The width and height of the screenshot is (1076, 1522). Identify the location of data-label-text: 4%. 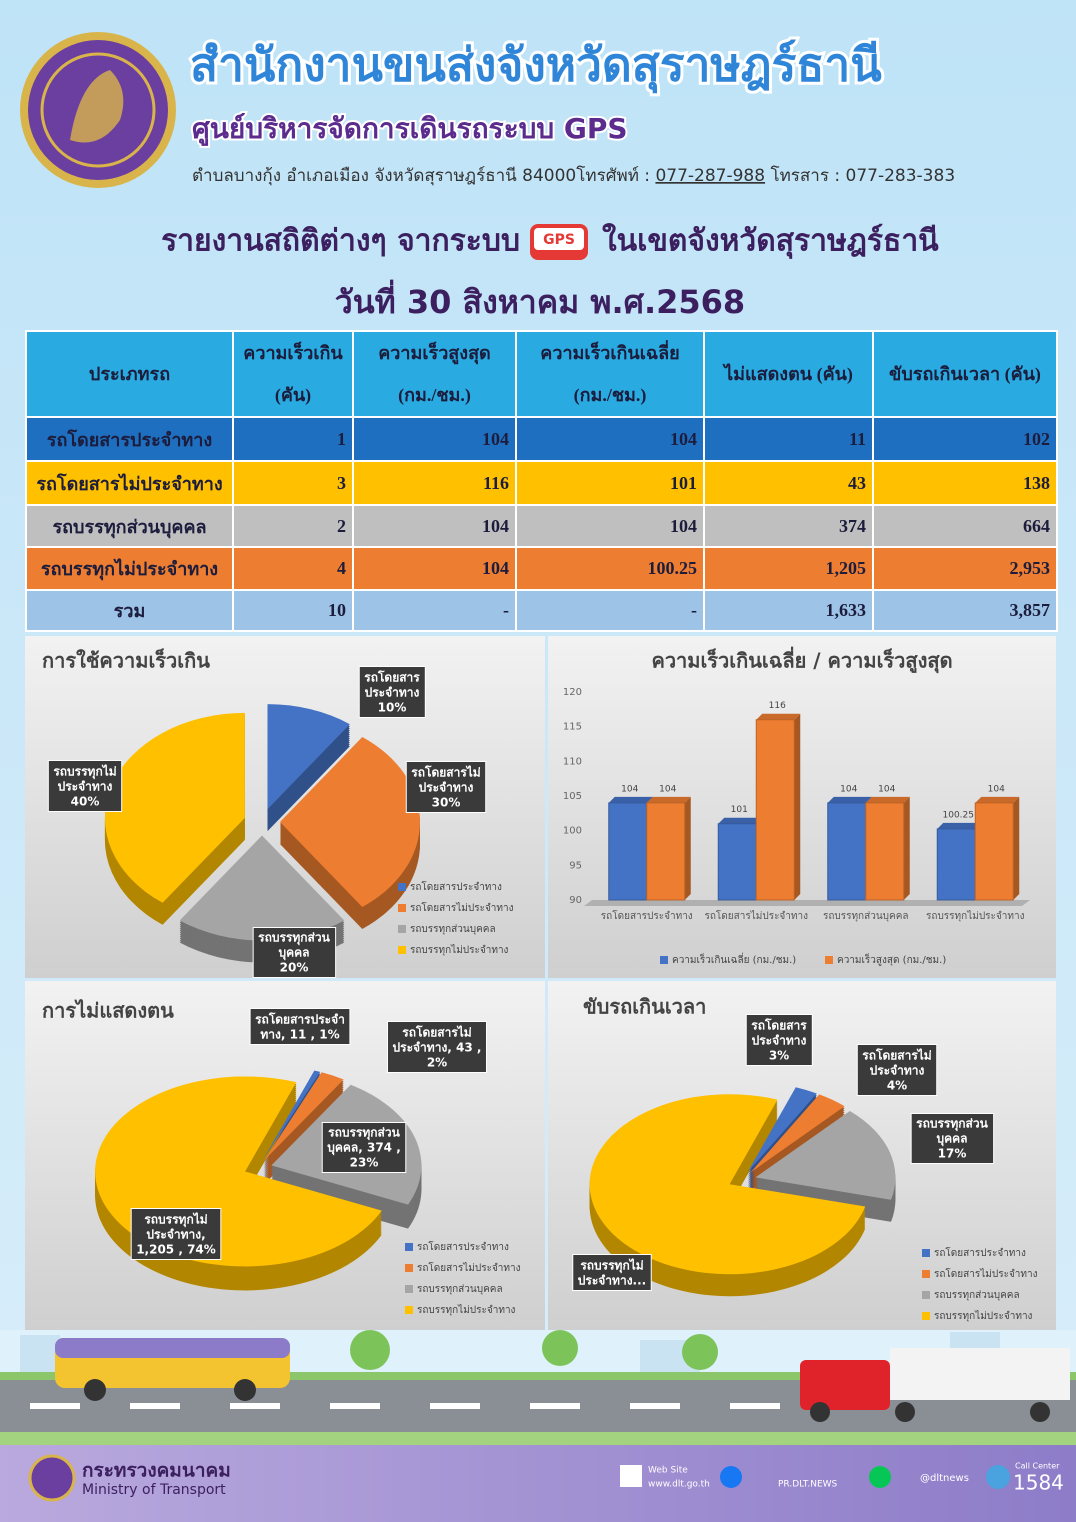
(897, 1086).